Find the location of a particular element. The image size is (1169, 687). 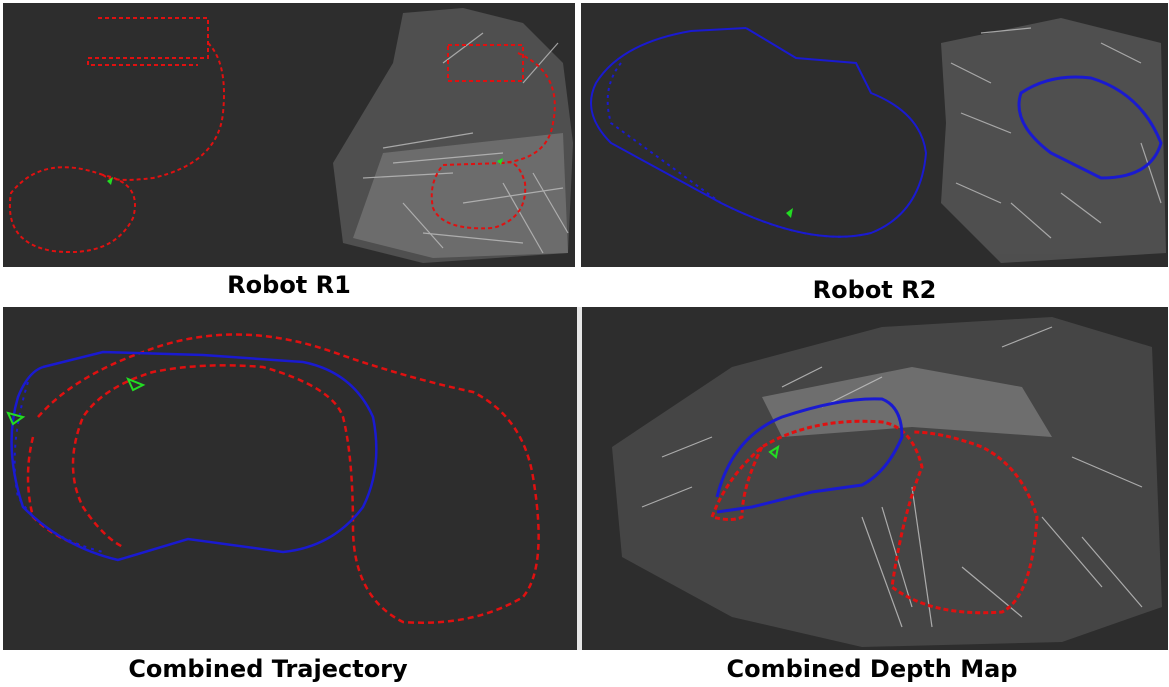

combined-blue-trajectory is located at coordinates (194, 456).